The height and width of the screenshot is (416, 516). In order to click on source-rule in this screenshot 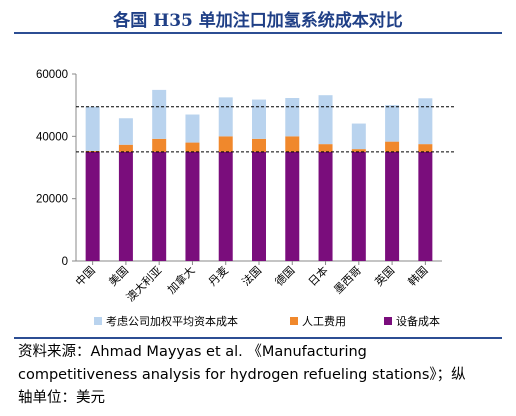, I will do `click(258, 338)`.